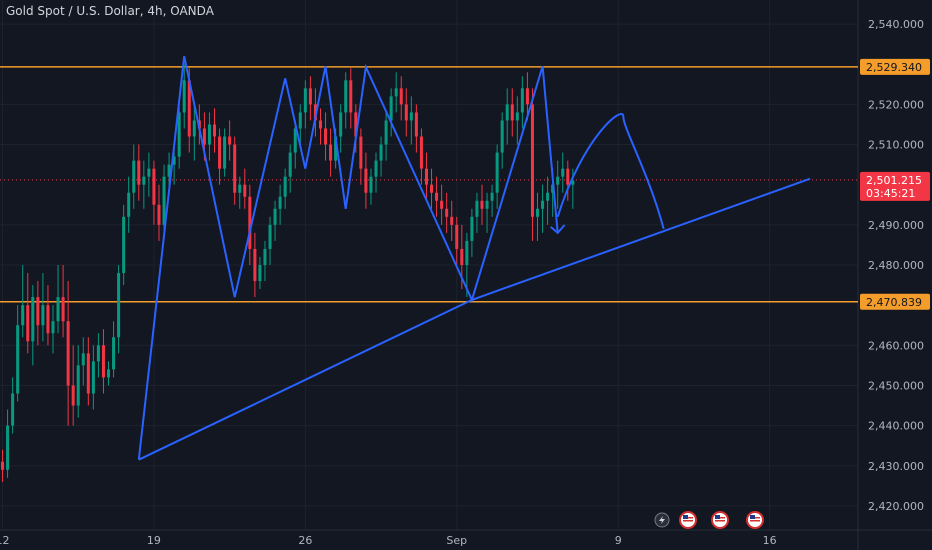 The image size is (932, 550). I want to click on flash-icon, so click(662, 520).